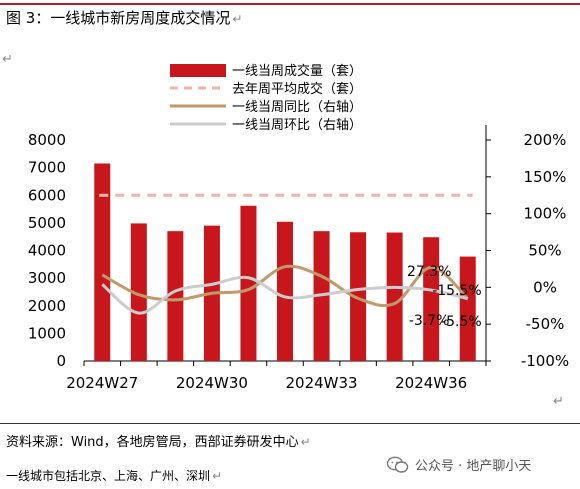 This screenshot has height=489, width=580. I want to click on source-note: 资料来源：Wind，各地房管局，西部证券研发中心 ↵, so click(158, 440).